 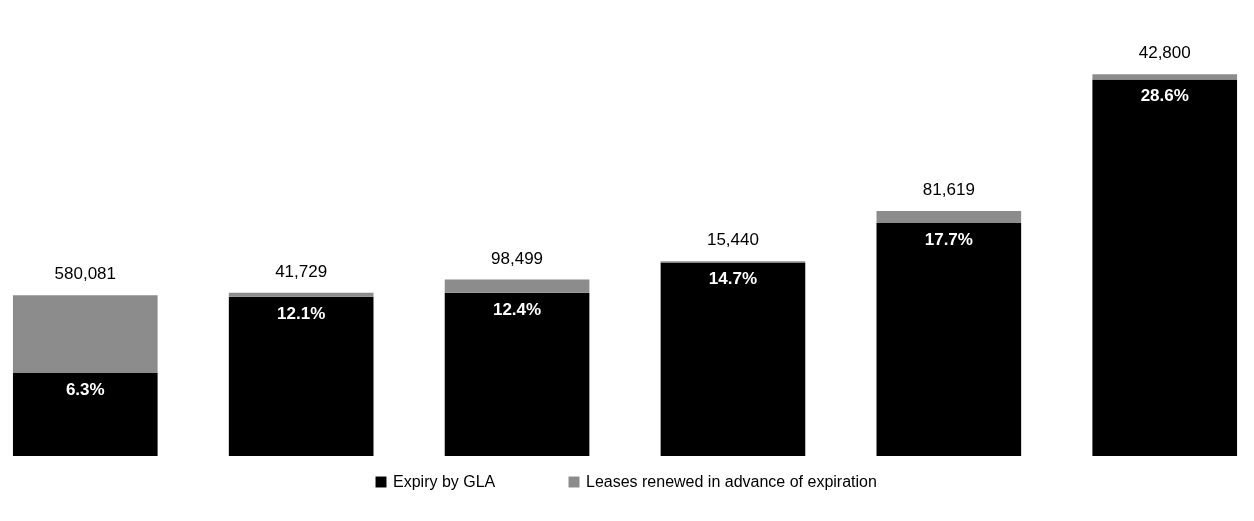 What do you see at coordinates (517, 309) in the screenshot?
I see `data-label: 12.4%` at bounding box center [517, 309].